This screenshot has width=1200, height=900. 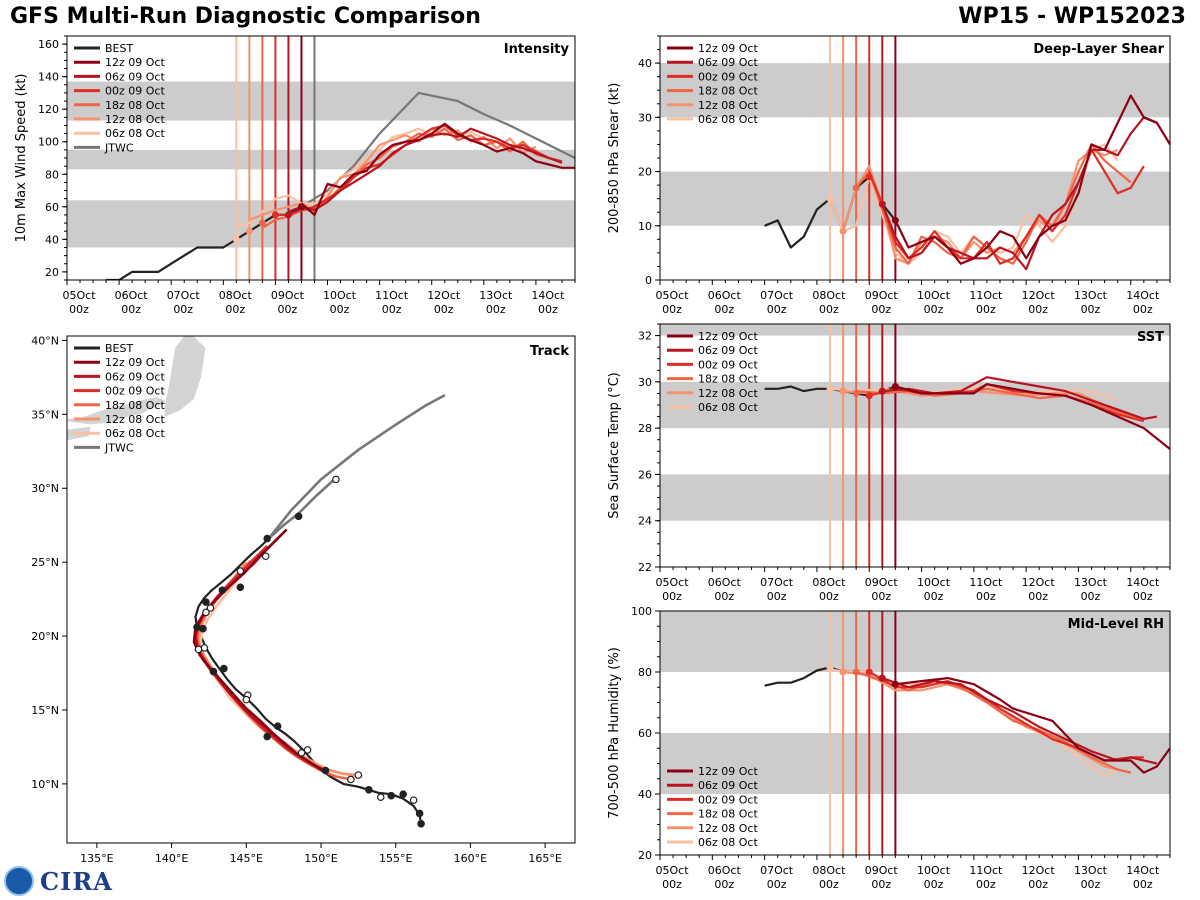 I want to click on sst-legend-label: 18z 08 Oct, so click(x=728, y=379).